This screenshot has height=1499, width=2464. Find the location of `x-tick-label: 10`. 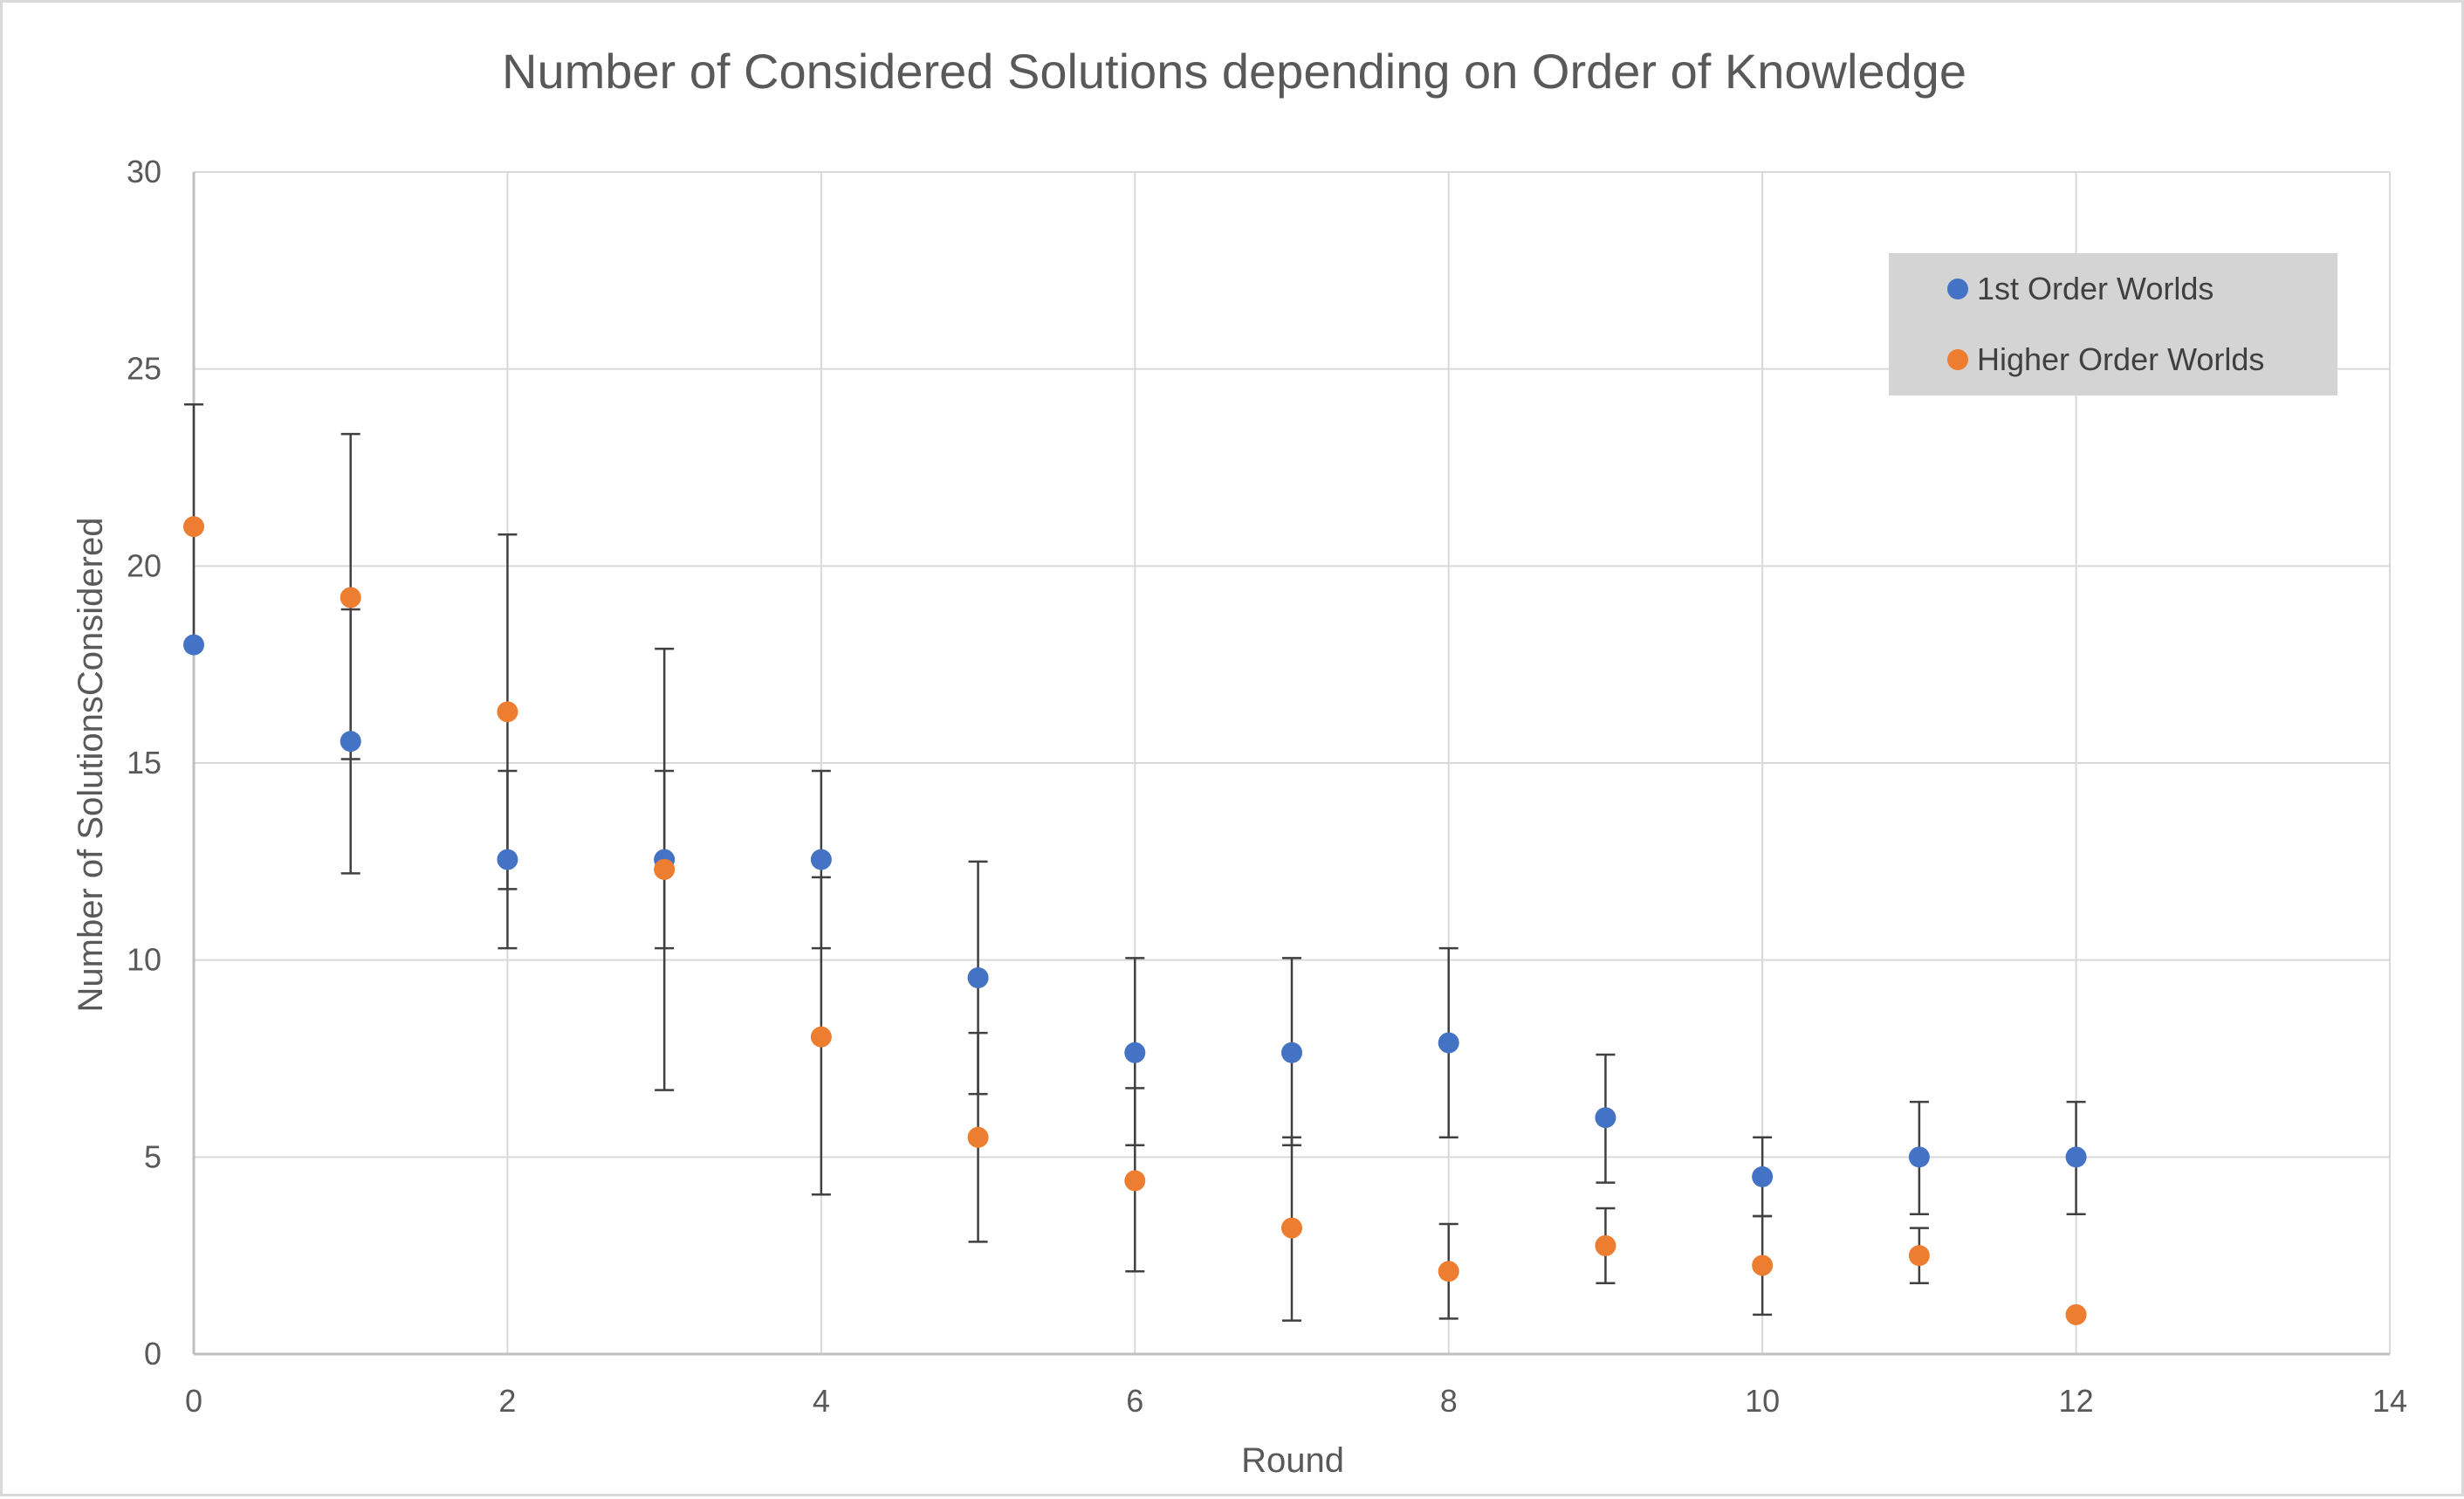

x-tick-label: 10 is located at coordinates (1762, 1401).